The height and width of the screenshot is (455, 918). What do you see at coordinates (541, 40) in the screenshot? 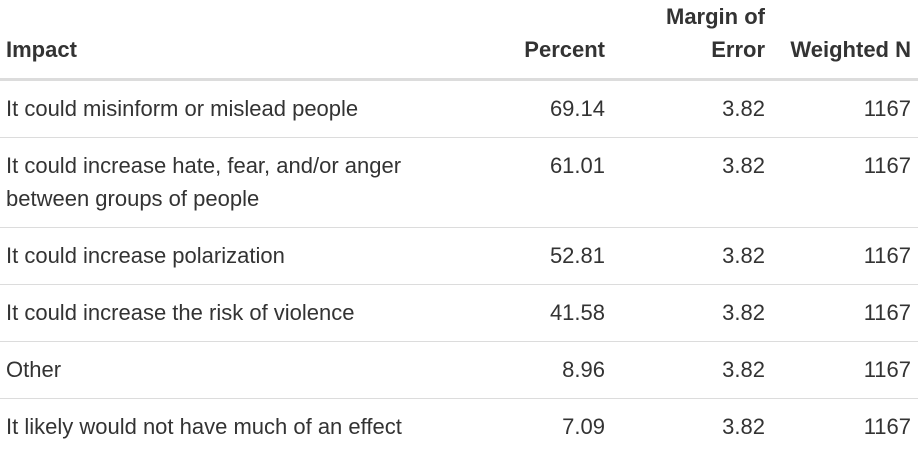
I see `column-header: Percent` at bounding box center [541, 40].